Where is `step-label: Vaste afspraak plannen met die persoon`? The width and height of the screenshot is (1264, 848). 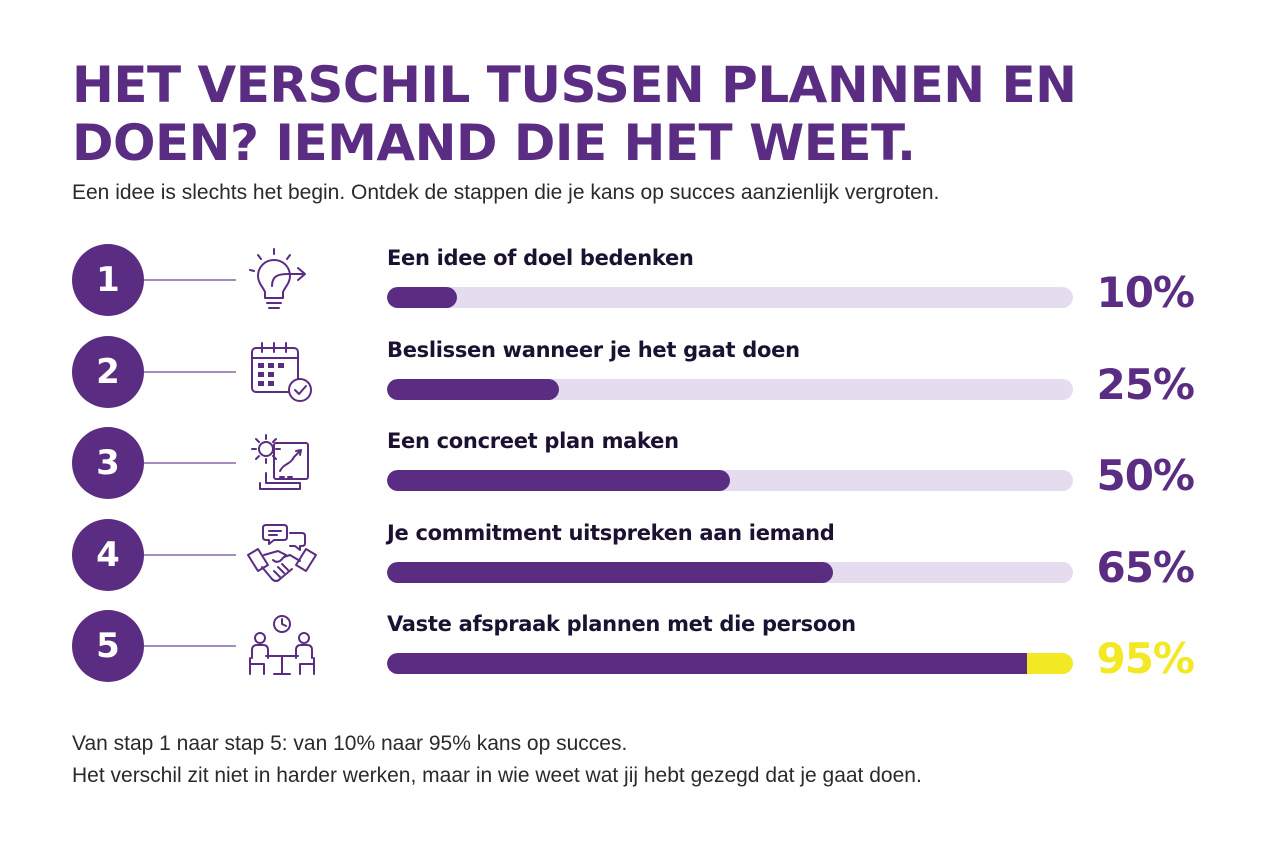 step-label: Vaste afspraak plannen met die persoon is located at coordinates (621, 624).